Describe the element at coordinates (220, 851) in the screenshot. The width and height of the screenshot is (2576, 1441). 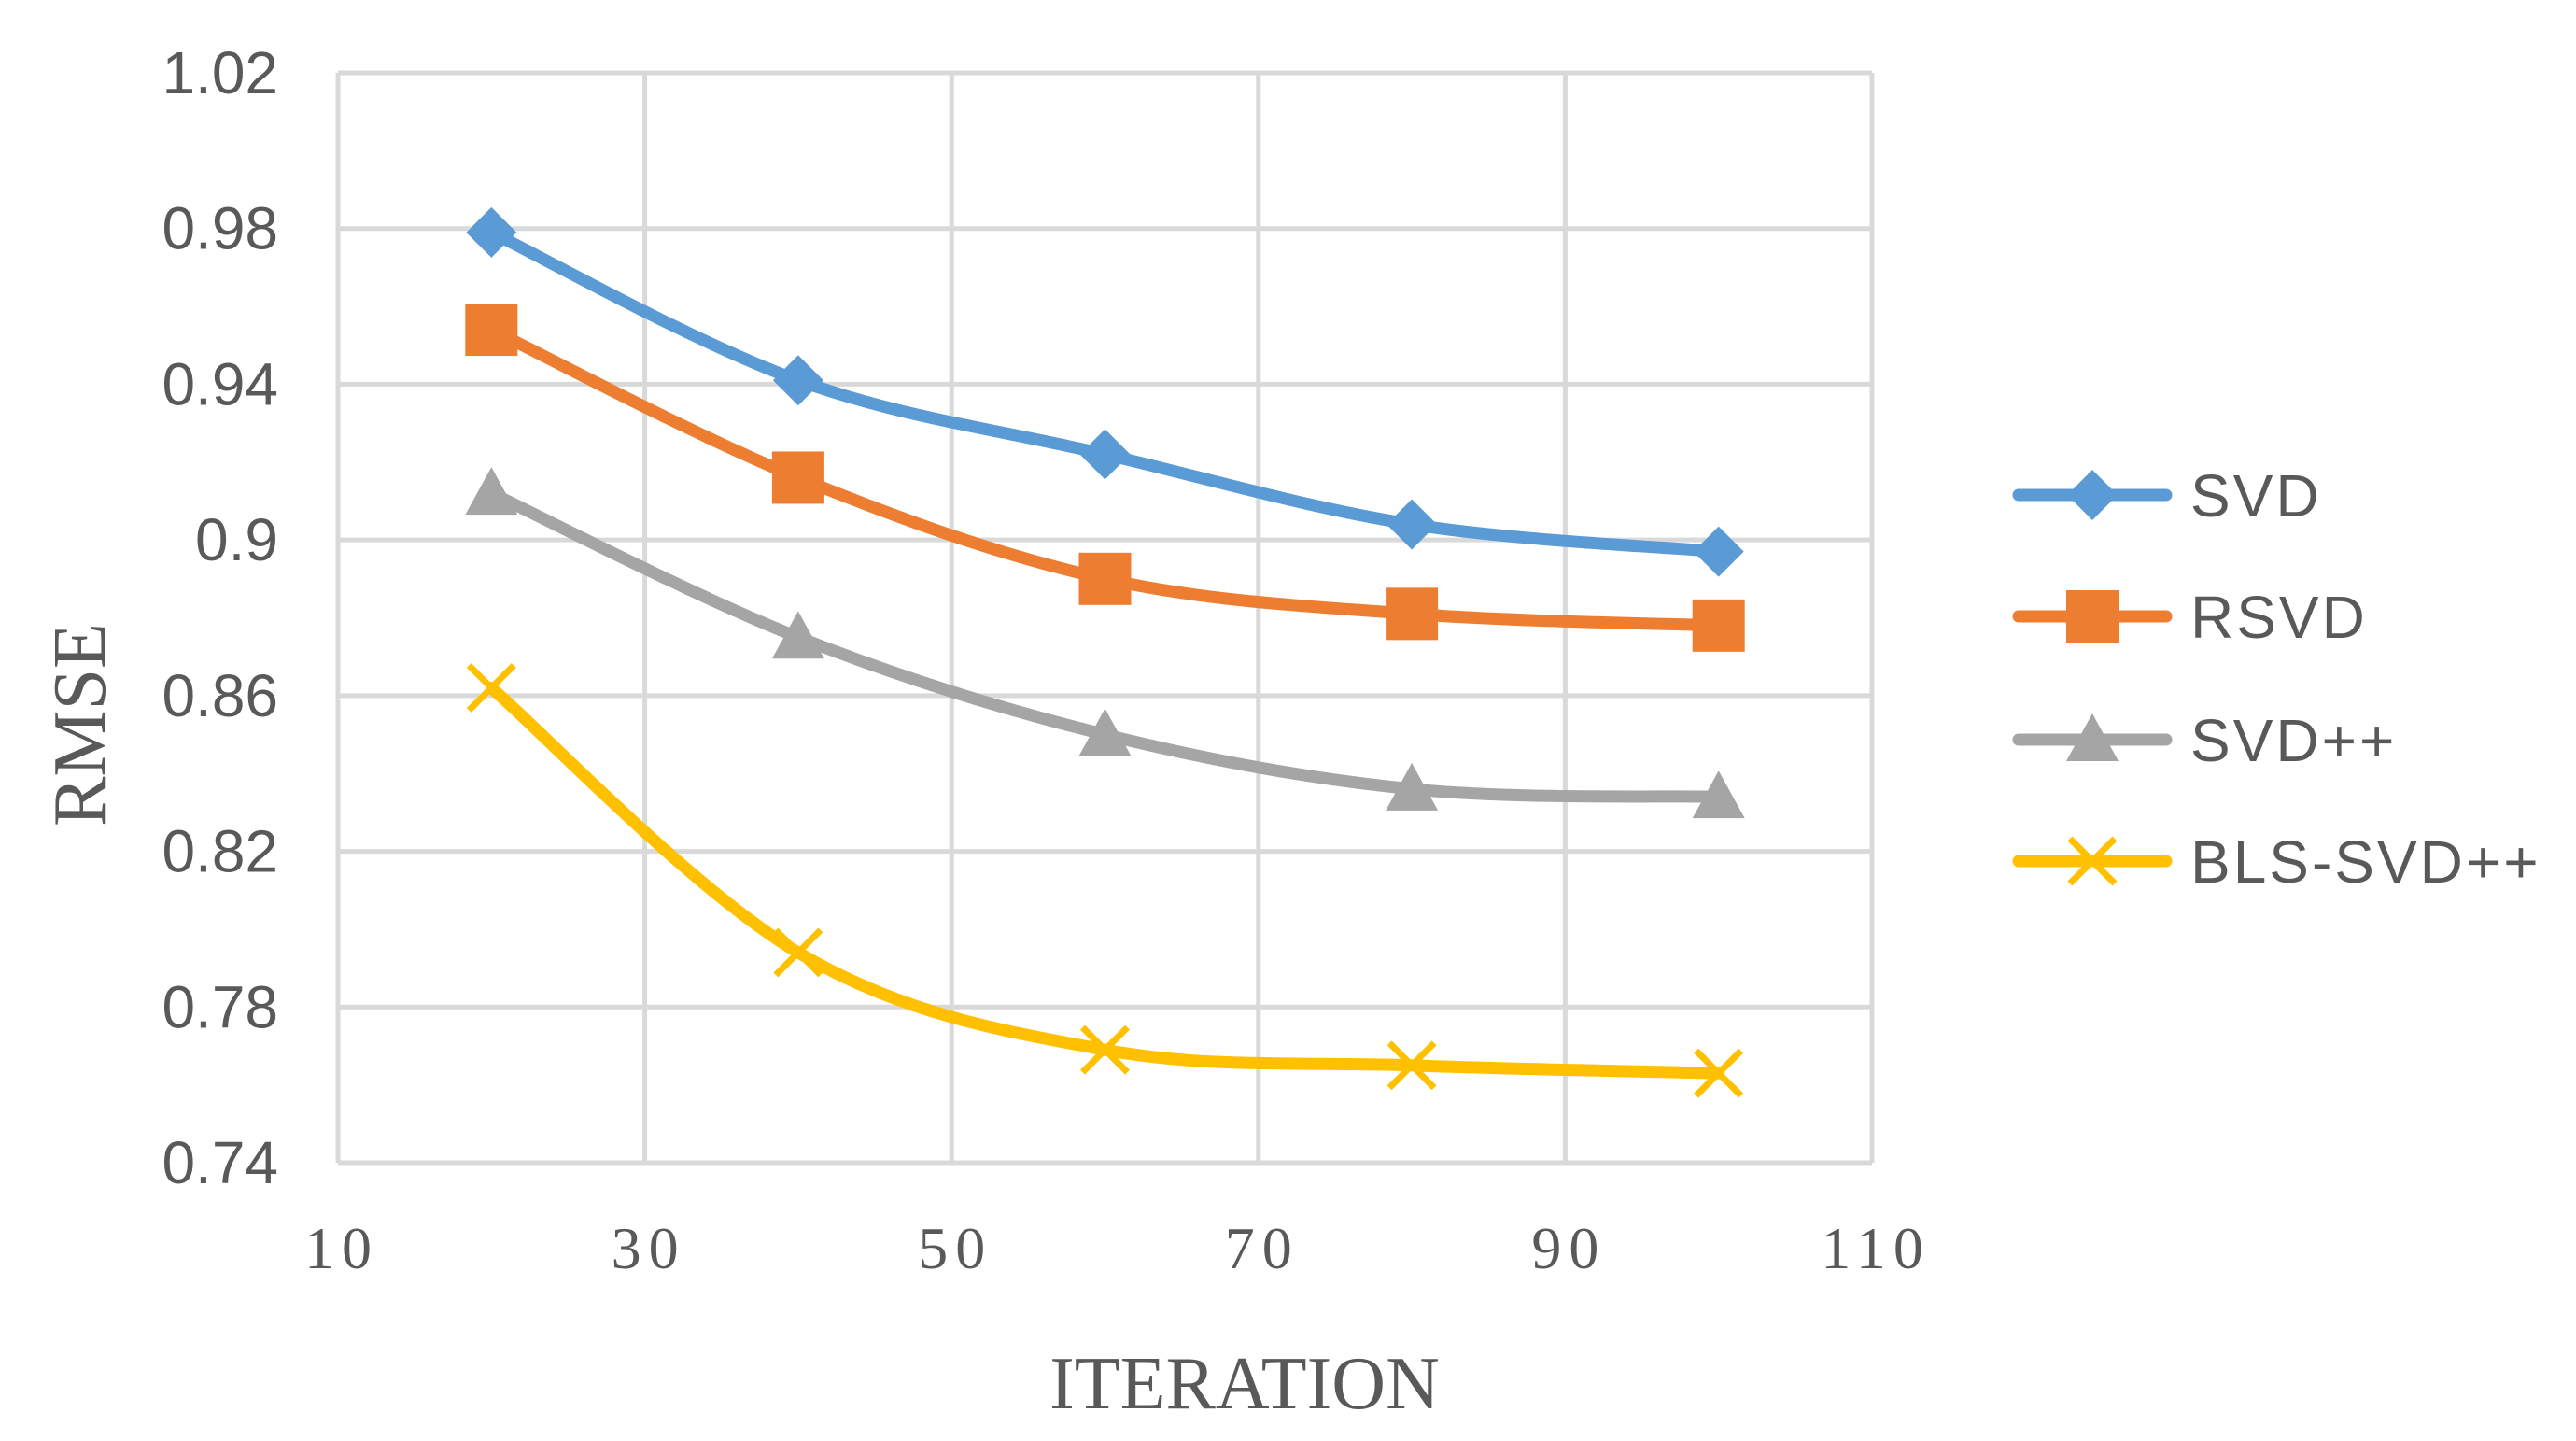
I see `y-tick-label: 0.82` at that location.